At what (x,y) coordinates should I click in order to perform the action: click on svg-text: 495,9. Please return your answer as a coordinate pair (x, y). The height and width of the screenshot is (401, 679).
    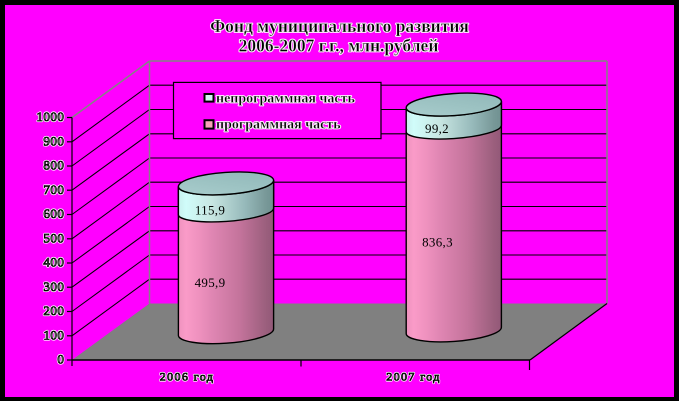
    Looking at the image, I should click on (210, 282).